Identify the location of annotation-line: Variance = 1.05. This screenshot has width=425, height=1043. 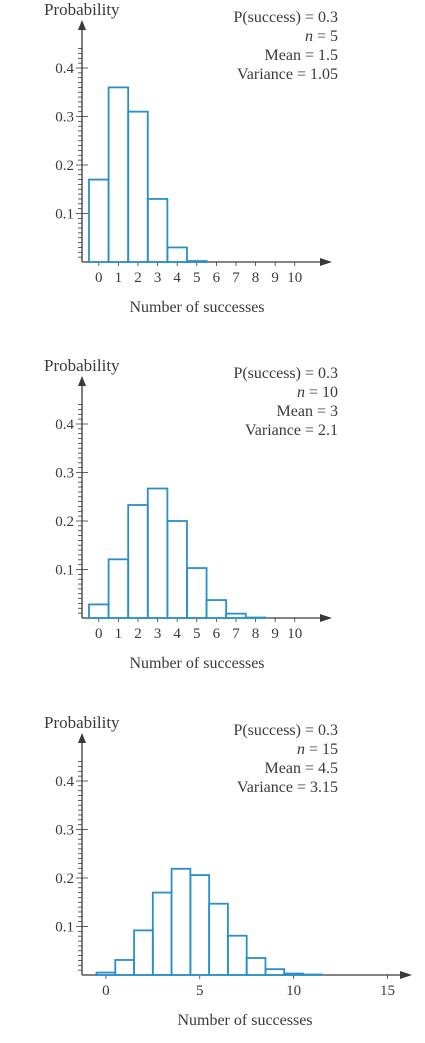
(287, 74).